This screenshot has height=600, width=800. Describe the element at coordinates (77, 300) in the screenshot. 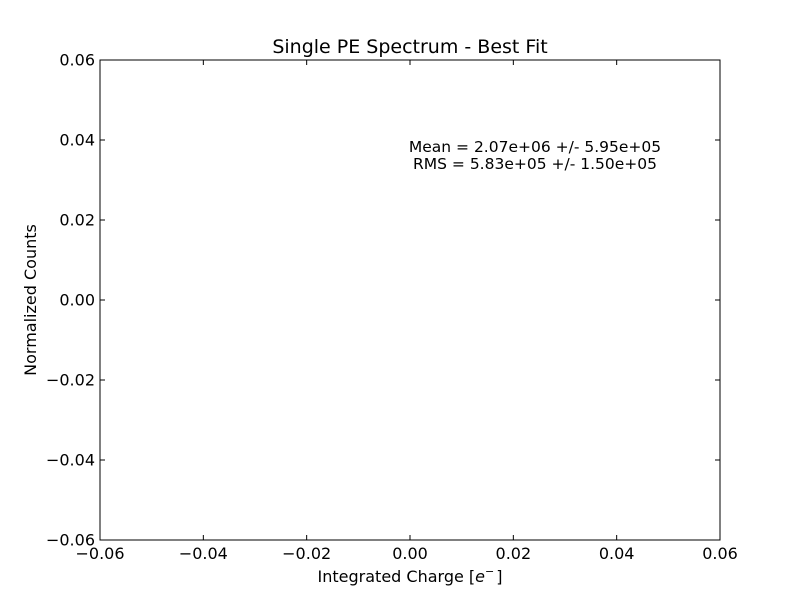

I see `y-tick-label: 0.00` at that location.